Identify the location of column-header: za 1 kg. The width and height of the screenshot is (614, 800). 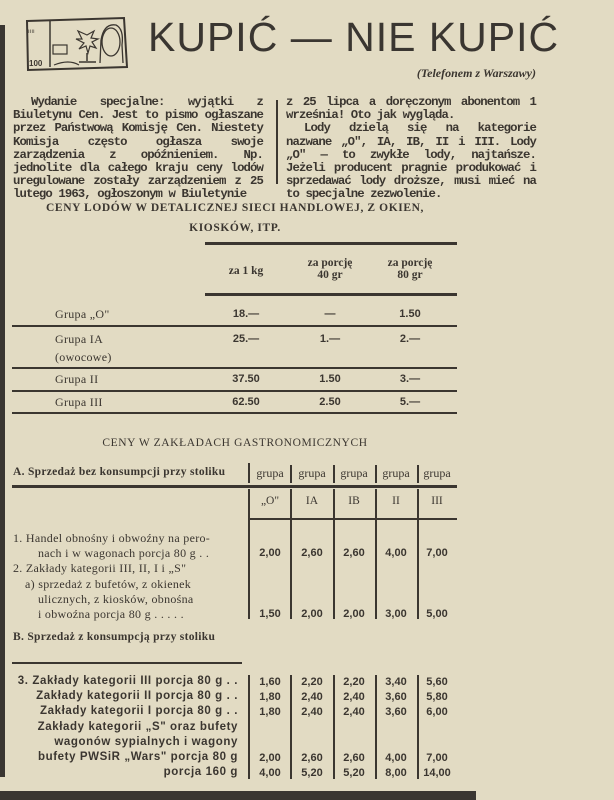
(246, 271).